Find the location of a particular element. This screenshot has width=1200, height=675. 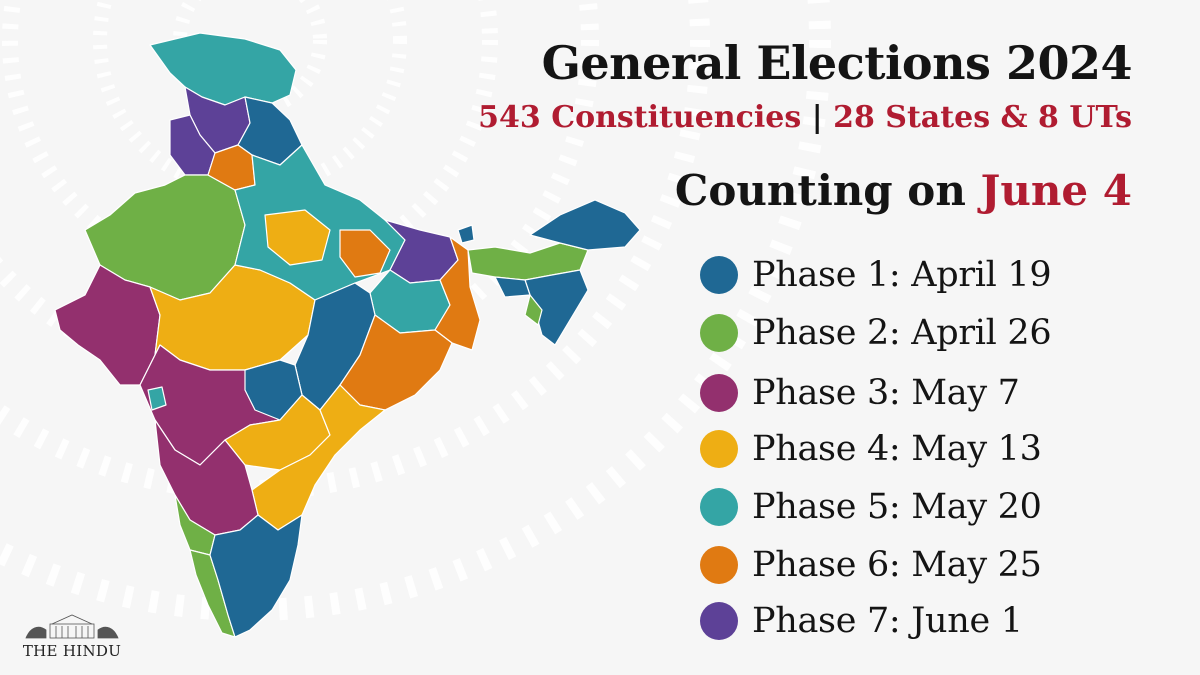

page-title: General Elections 2024 is located at coordinates (837, 63).